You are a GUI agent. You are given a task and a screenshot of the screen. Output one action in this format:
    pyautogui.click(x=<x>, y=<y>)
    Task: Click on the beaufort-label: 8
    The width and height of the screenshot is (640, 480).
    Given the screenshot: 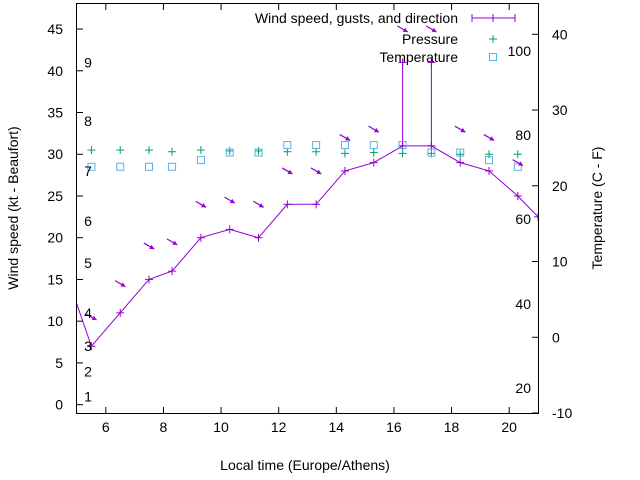 What is the action you would take?
    pyautogui.click(x=88, y=121)
    